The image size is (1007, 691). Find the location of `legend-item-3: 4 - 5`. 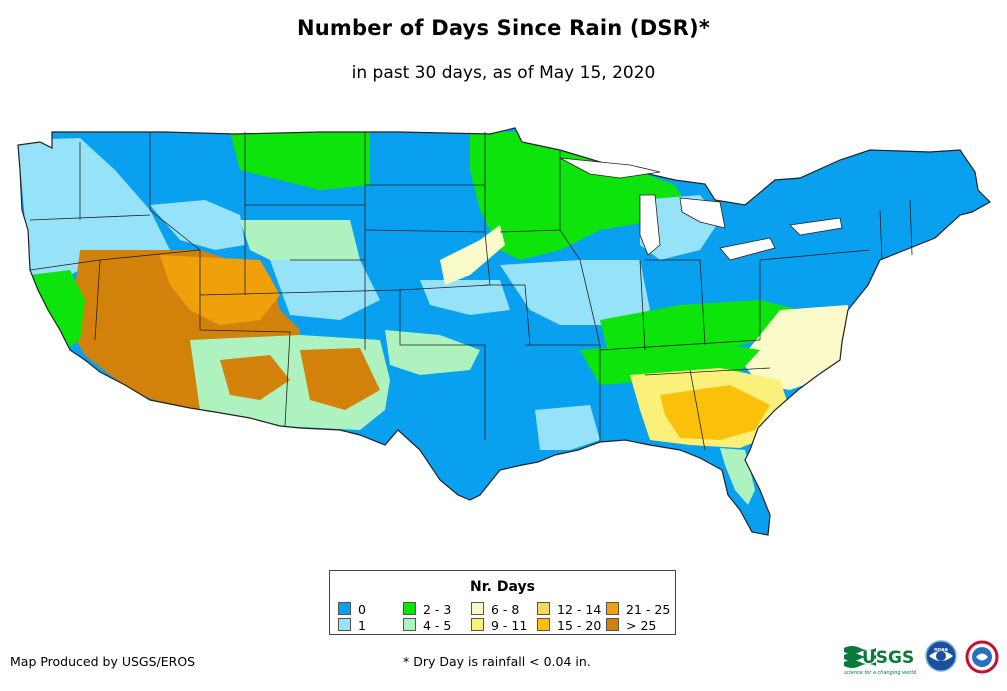

legend-item-3: 4 - 5 is located at coordinates (427, 625).